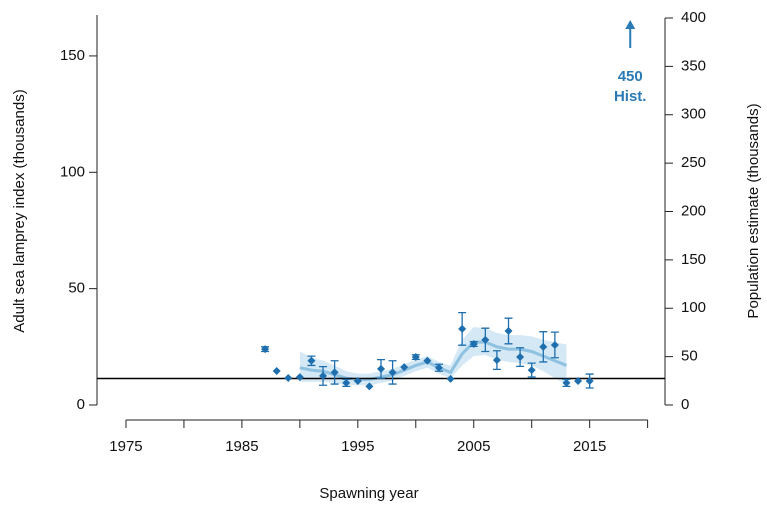 This screenshot has width=767, height=515. I want to click on confidence-band, so click(433, 356).